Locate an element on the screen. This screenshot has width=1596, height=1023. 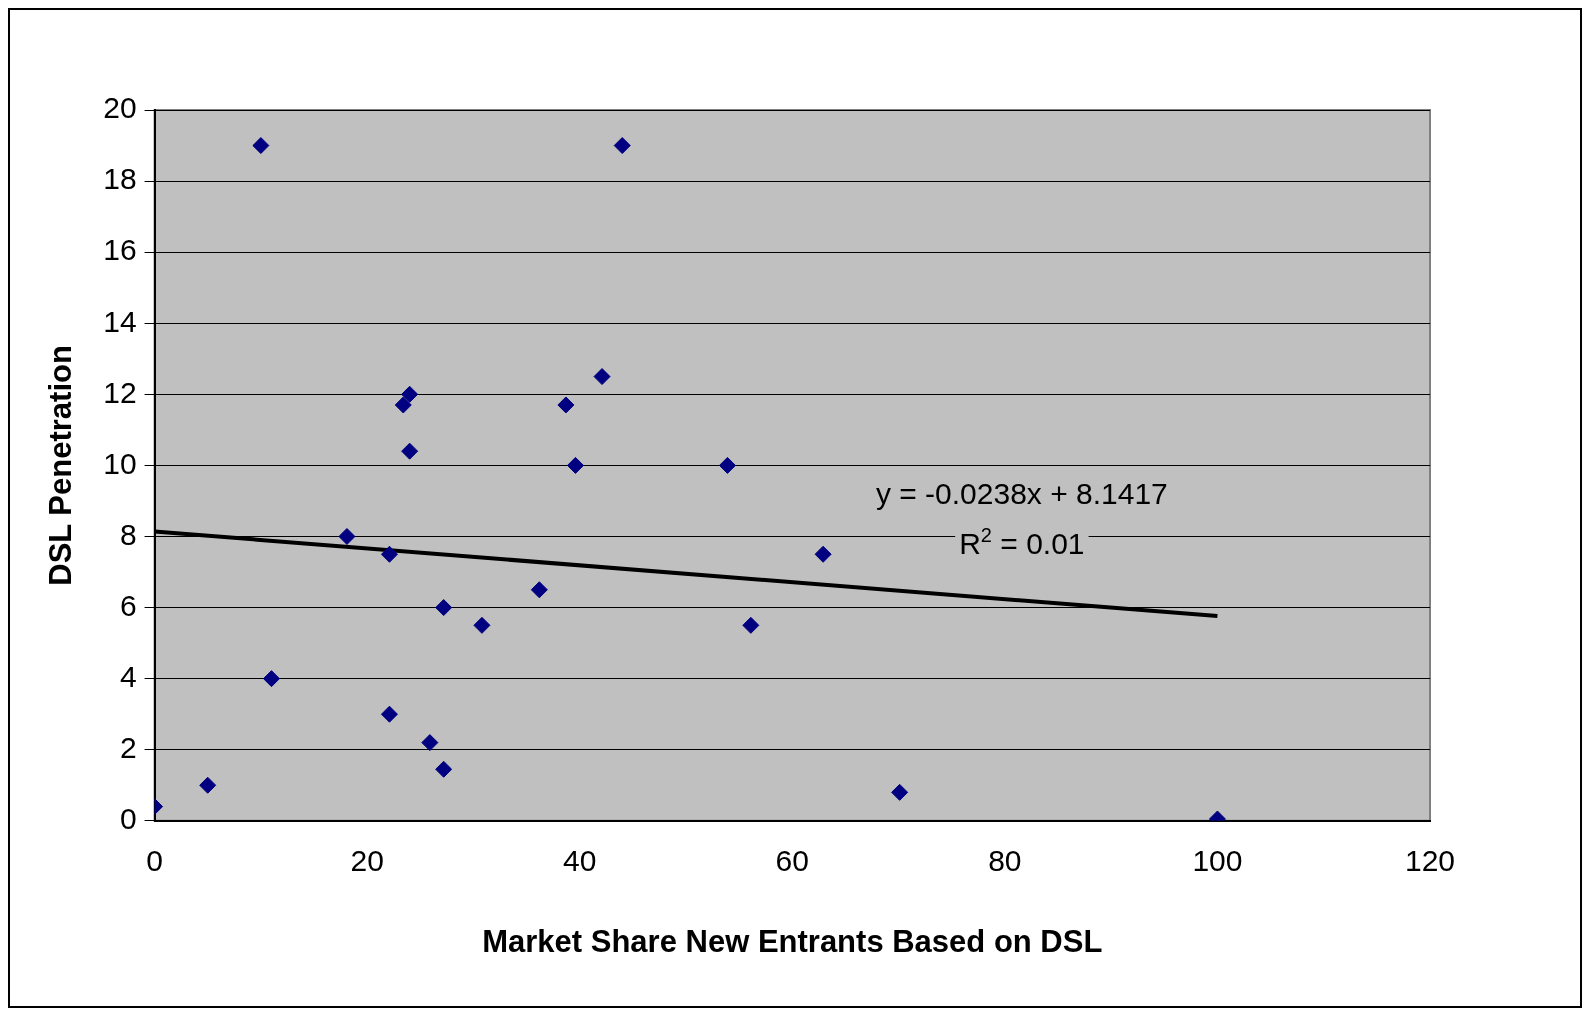
x-tick-label: 60 is located at coordinates (792, 861).